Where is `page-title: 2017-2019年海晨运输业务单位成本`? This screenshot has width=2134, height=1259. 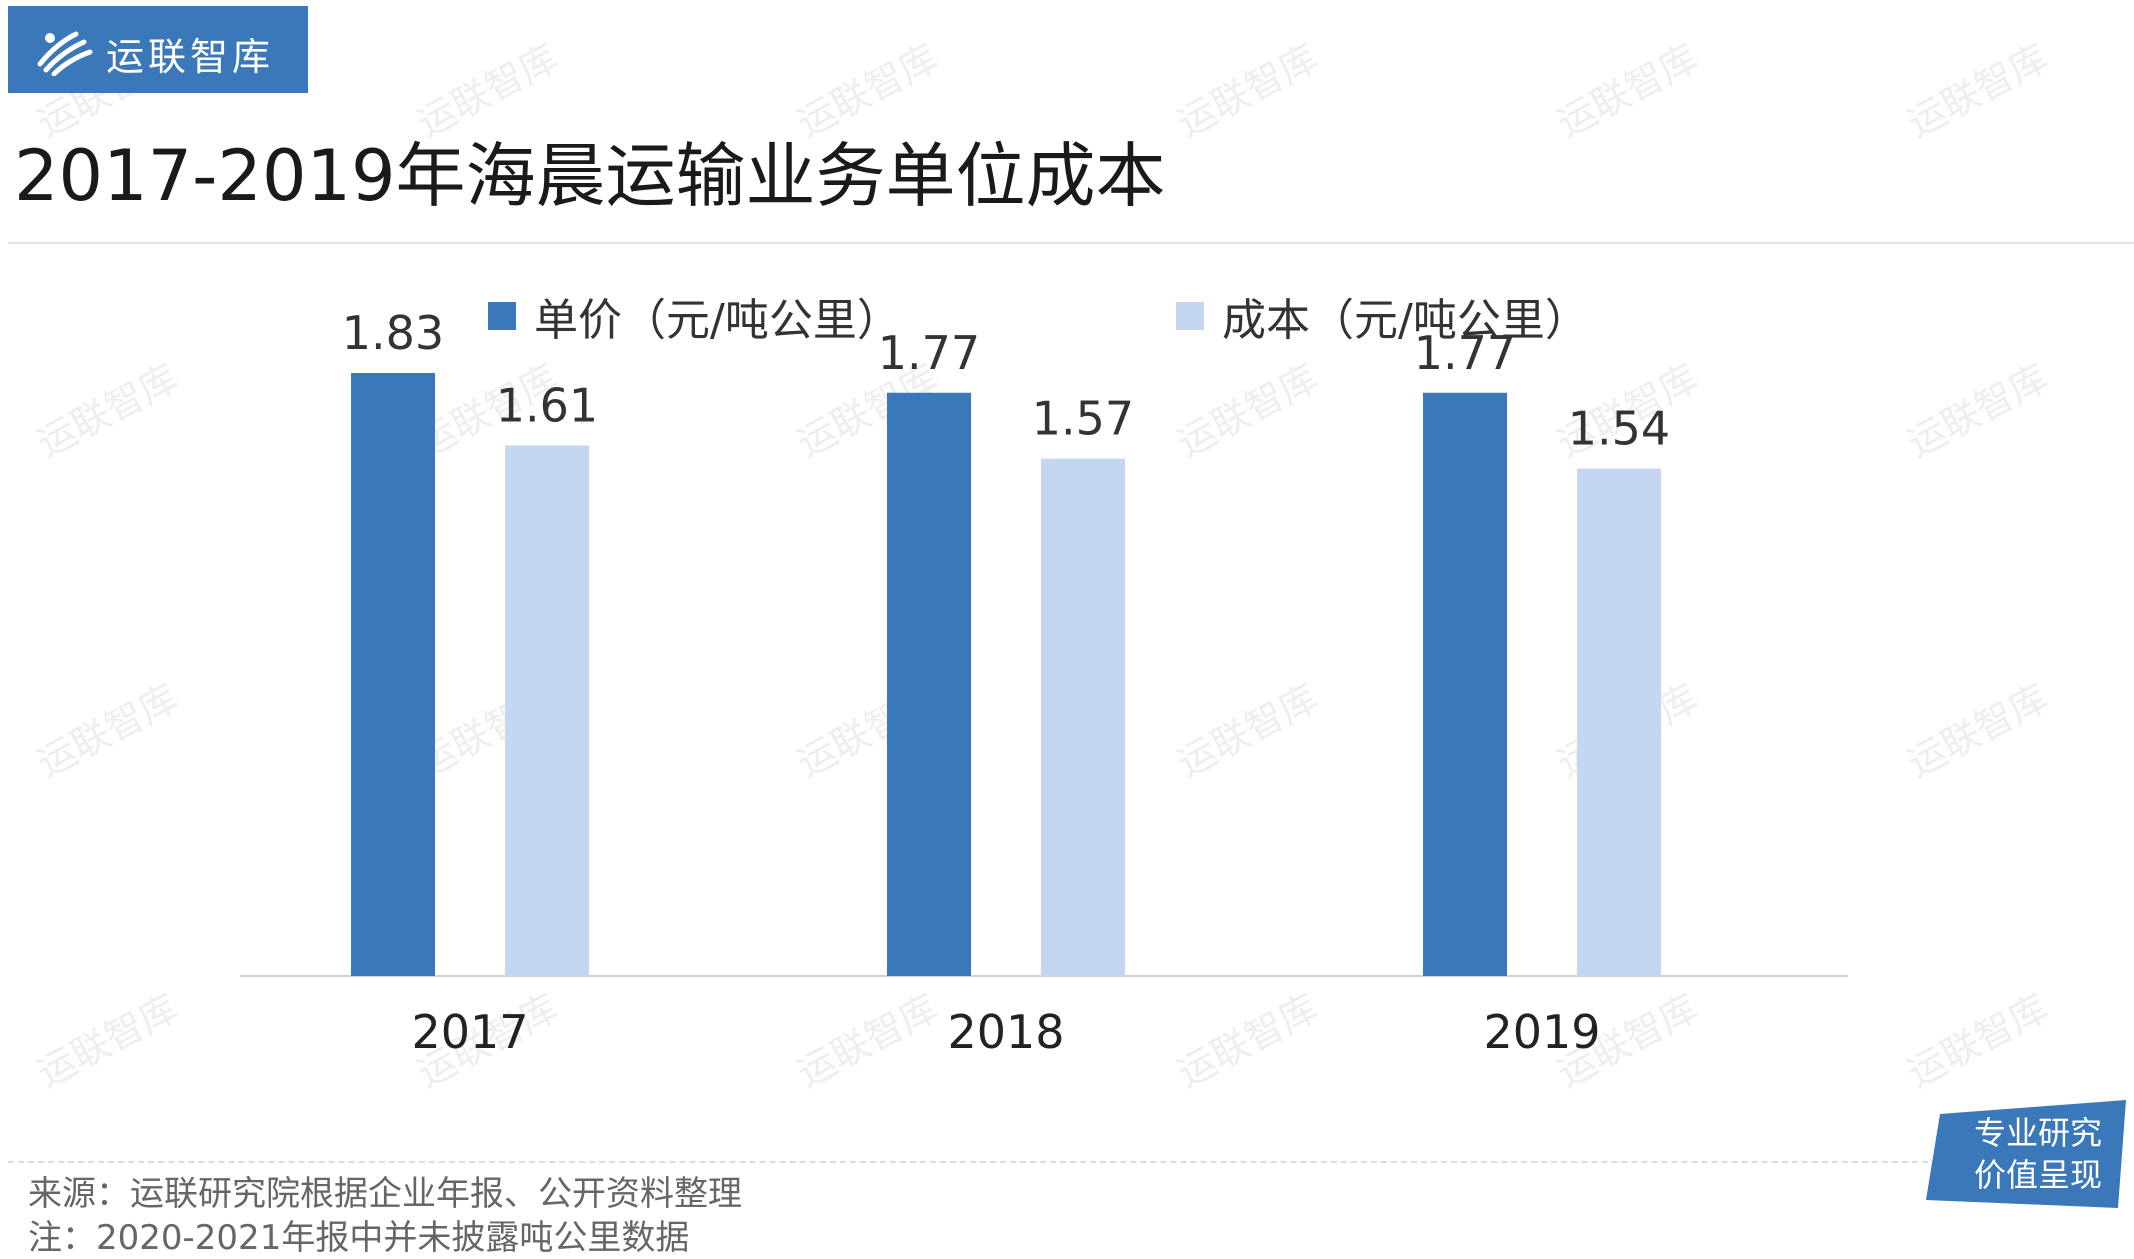 page-title: 2017-2019年海晨运输业务单位成本 is located at coordinates (590, 176).